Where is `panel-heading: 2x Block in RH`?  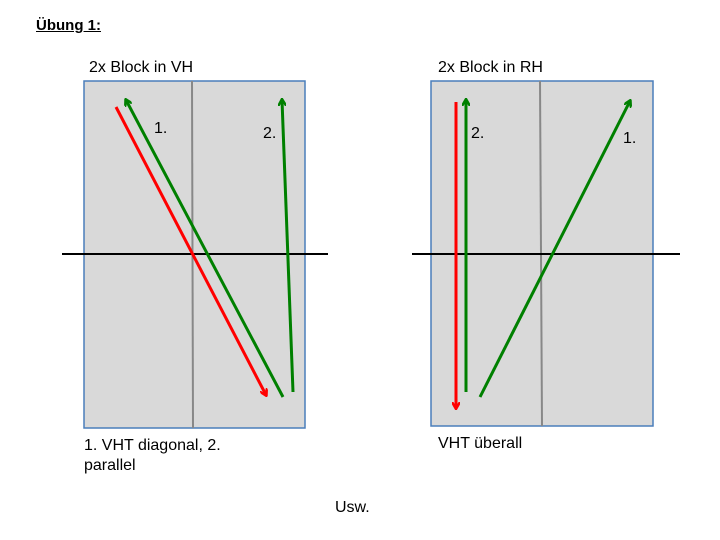 panel-heading: 2x Block in RH is located at coordinates (490, 67).